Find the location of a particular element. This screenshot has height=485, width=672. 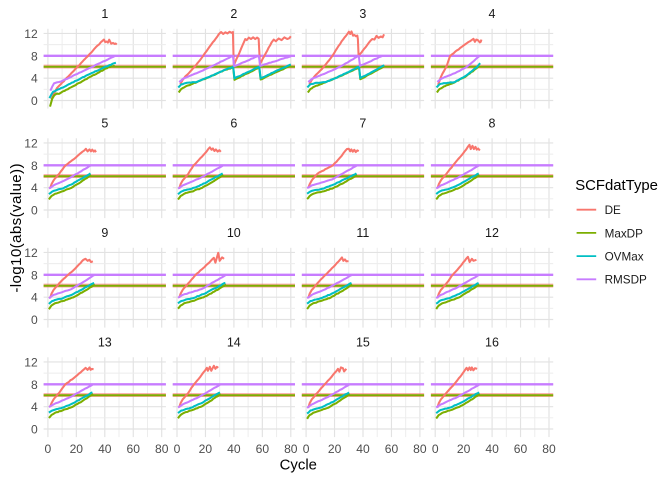

svg-text: SCFdatType is located at coordinates (616, 186).